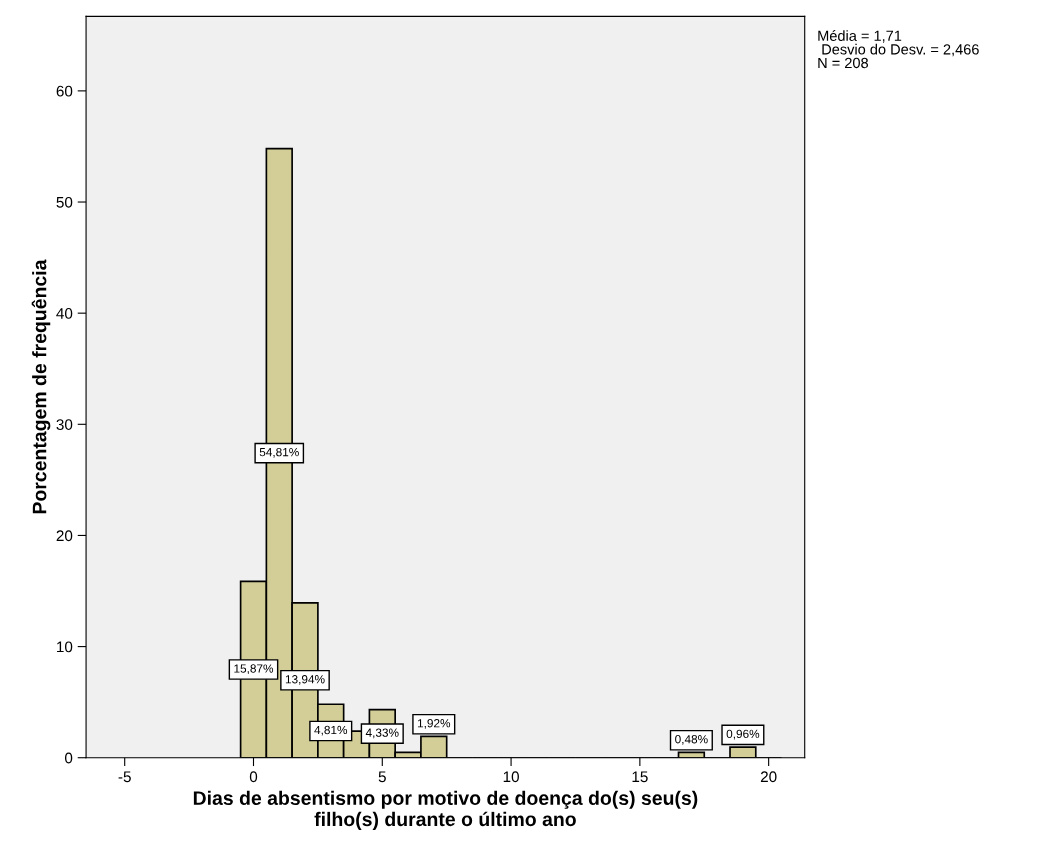 This screenshot has height=864, width=1037. I want to click on x-axis-title: Dias de absentismo por motivo de doença do(s) seu(s) filho(s) durante o último ano, so click(445, 810).